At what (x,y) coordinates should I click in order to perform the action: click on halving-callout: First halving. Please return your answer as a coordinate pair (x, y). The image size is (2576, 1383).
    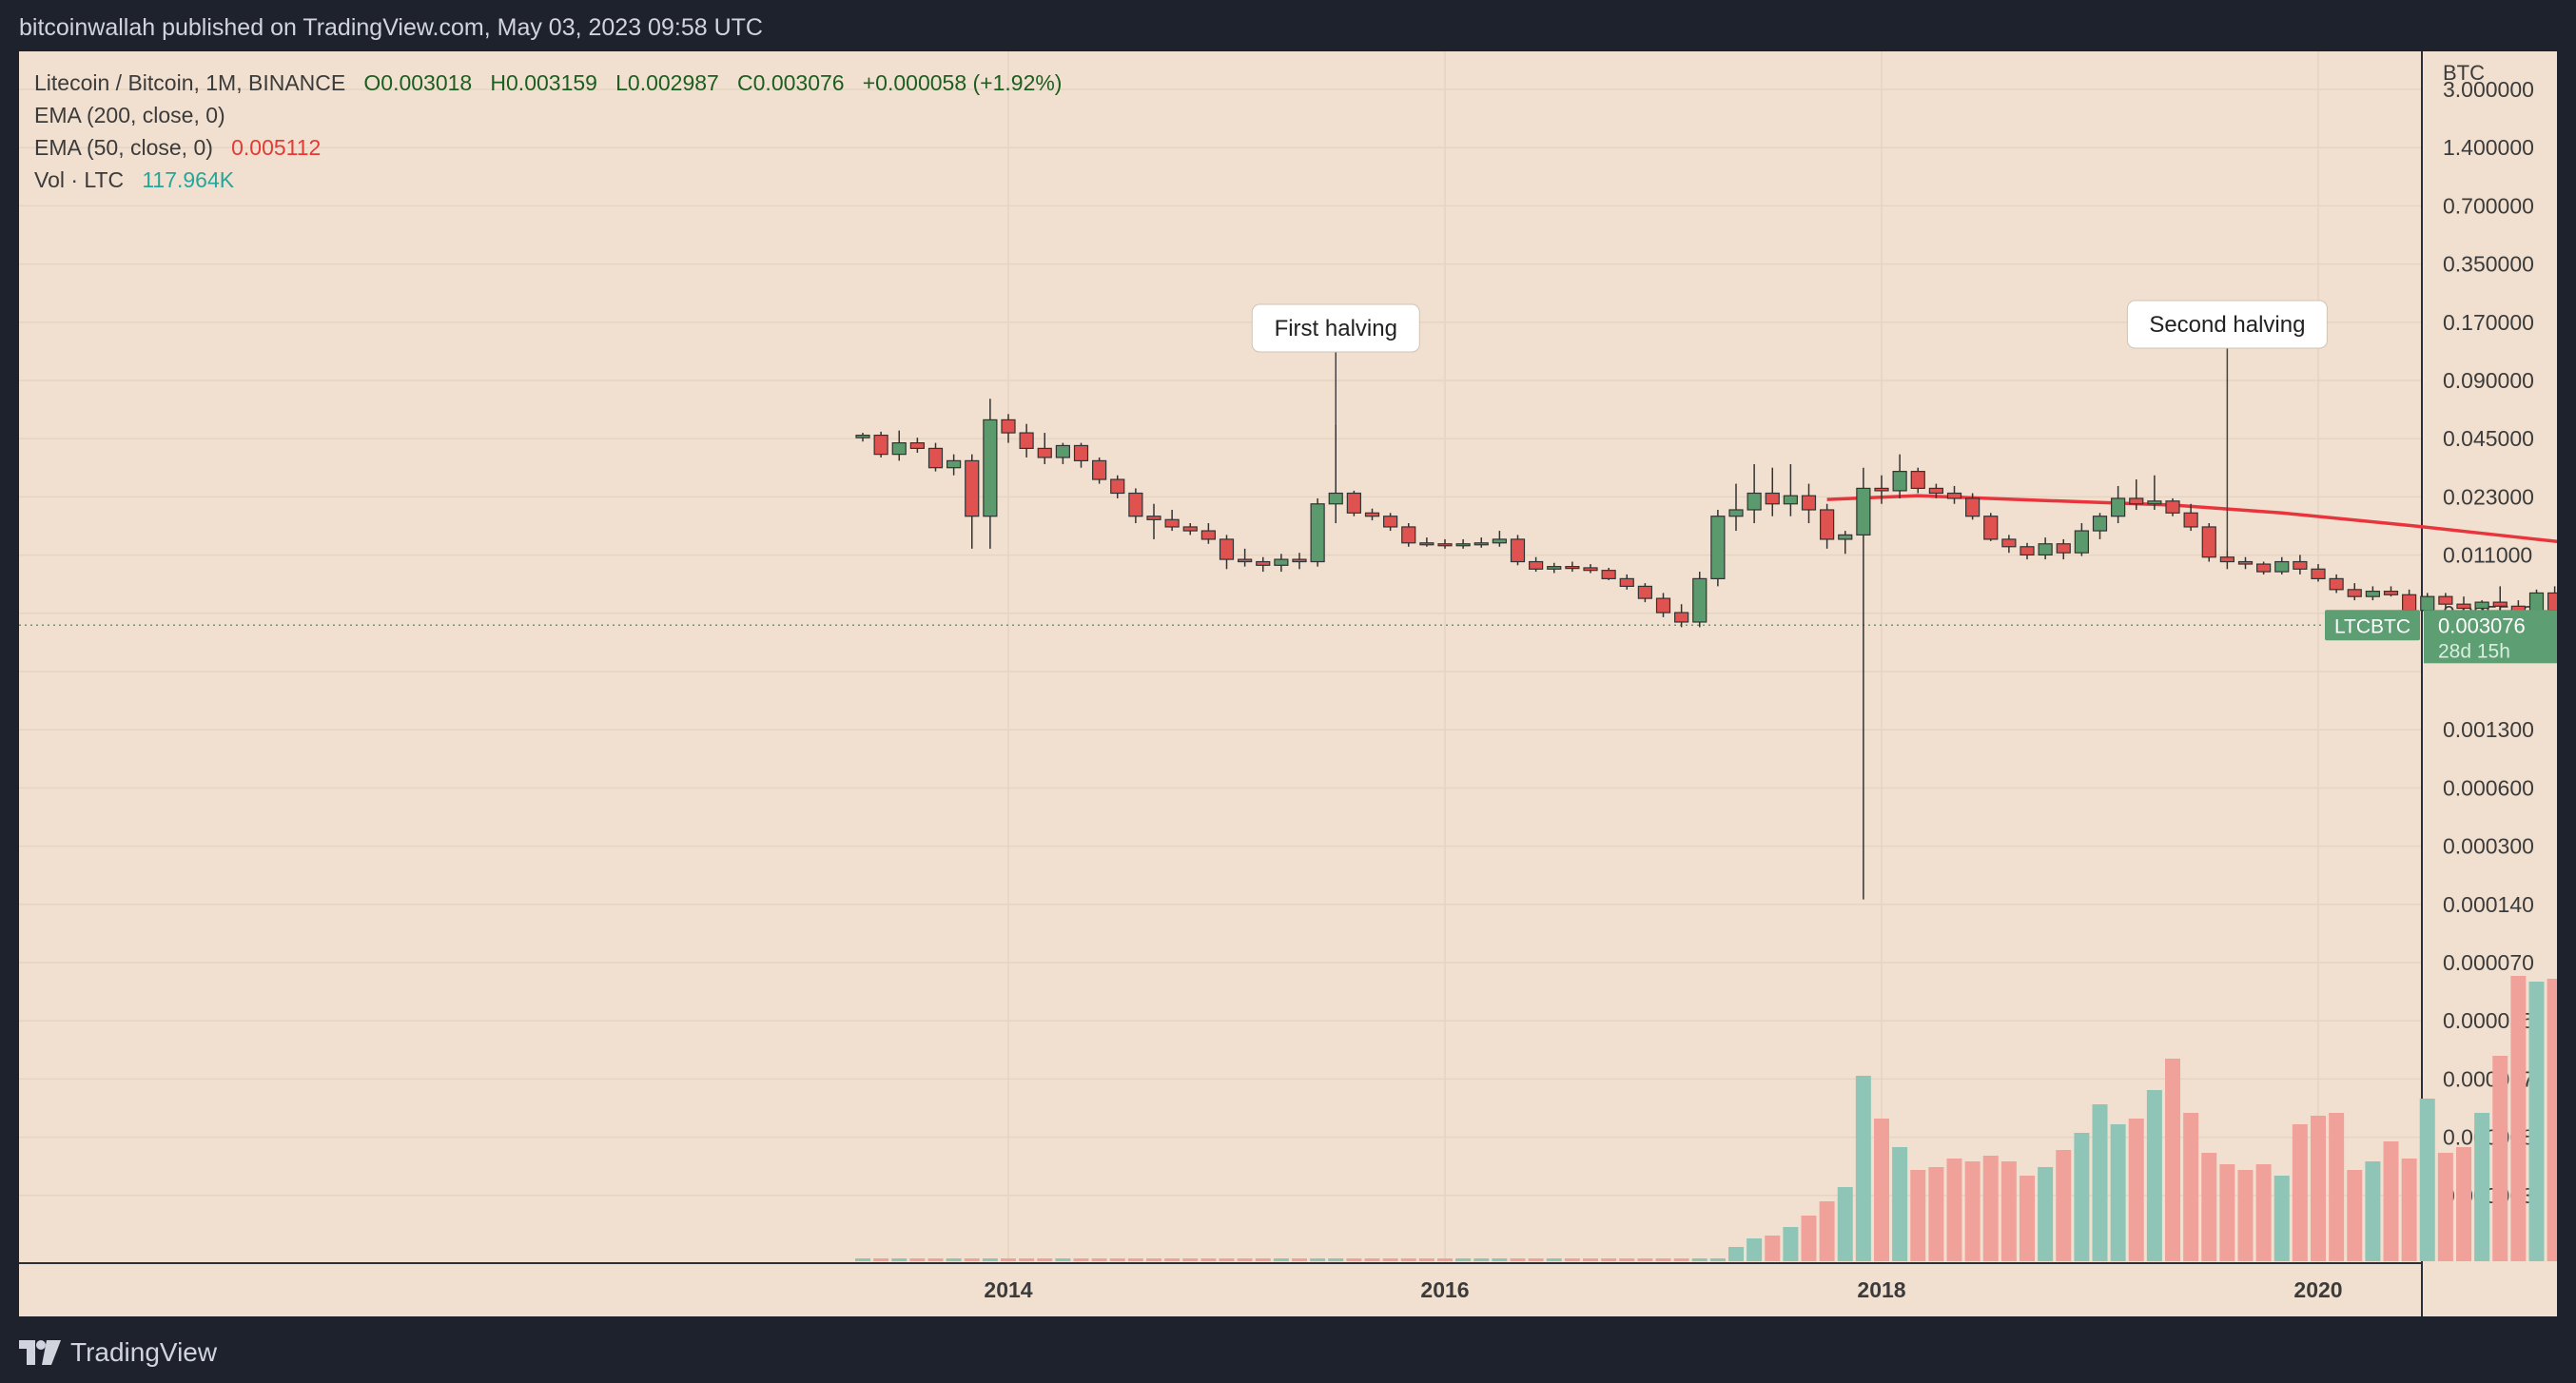
    Looking at the image, I should click on (1336, 363).